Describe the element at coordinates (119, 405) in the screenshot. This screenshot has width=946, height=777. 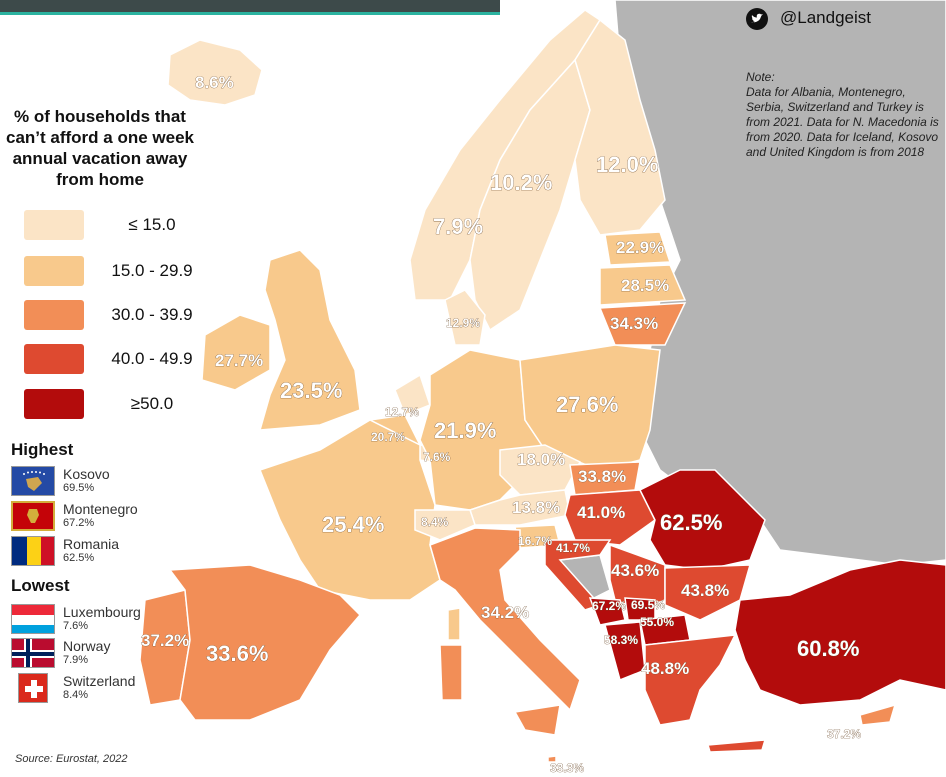
I see `legend-item: ≥50.0` at that location.